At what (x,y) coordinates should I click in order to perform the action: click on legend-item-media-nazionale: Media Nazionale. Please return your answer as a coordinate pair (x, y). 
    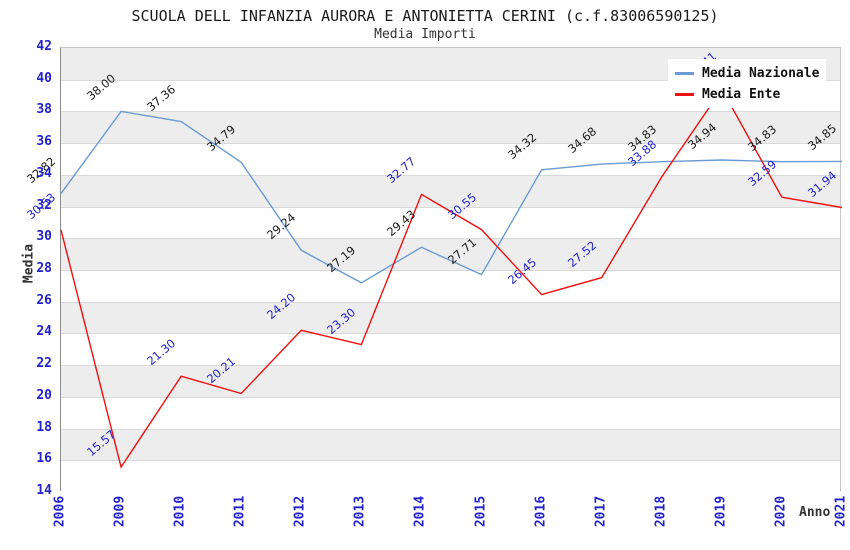
    Looking at the image, I should click on (747, 73).